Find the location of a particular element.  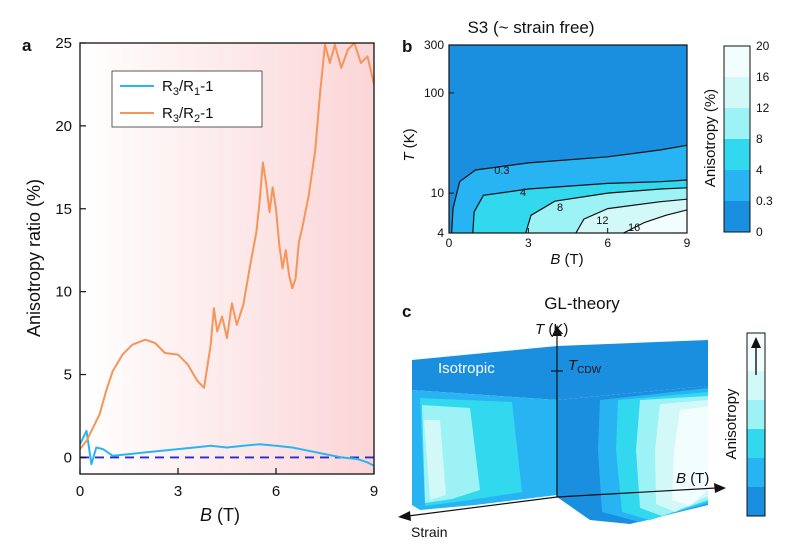

b-y-tick-label: 300 is located at coordinates (434, 45).